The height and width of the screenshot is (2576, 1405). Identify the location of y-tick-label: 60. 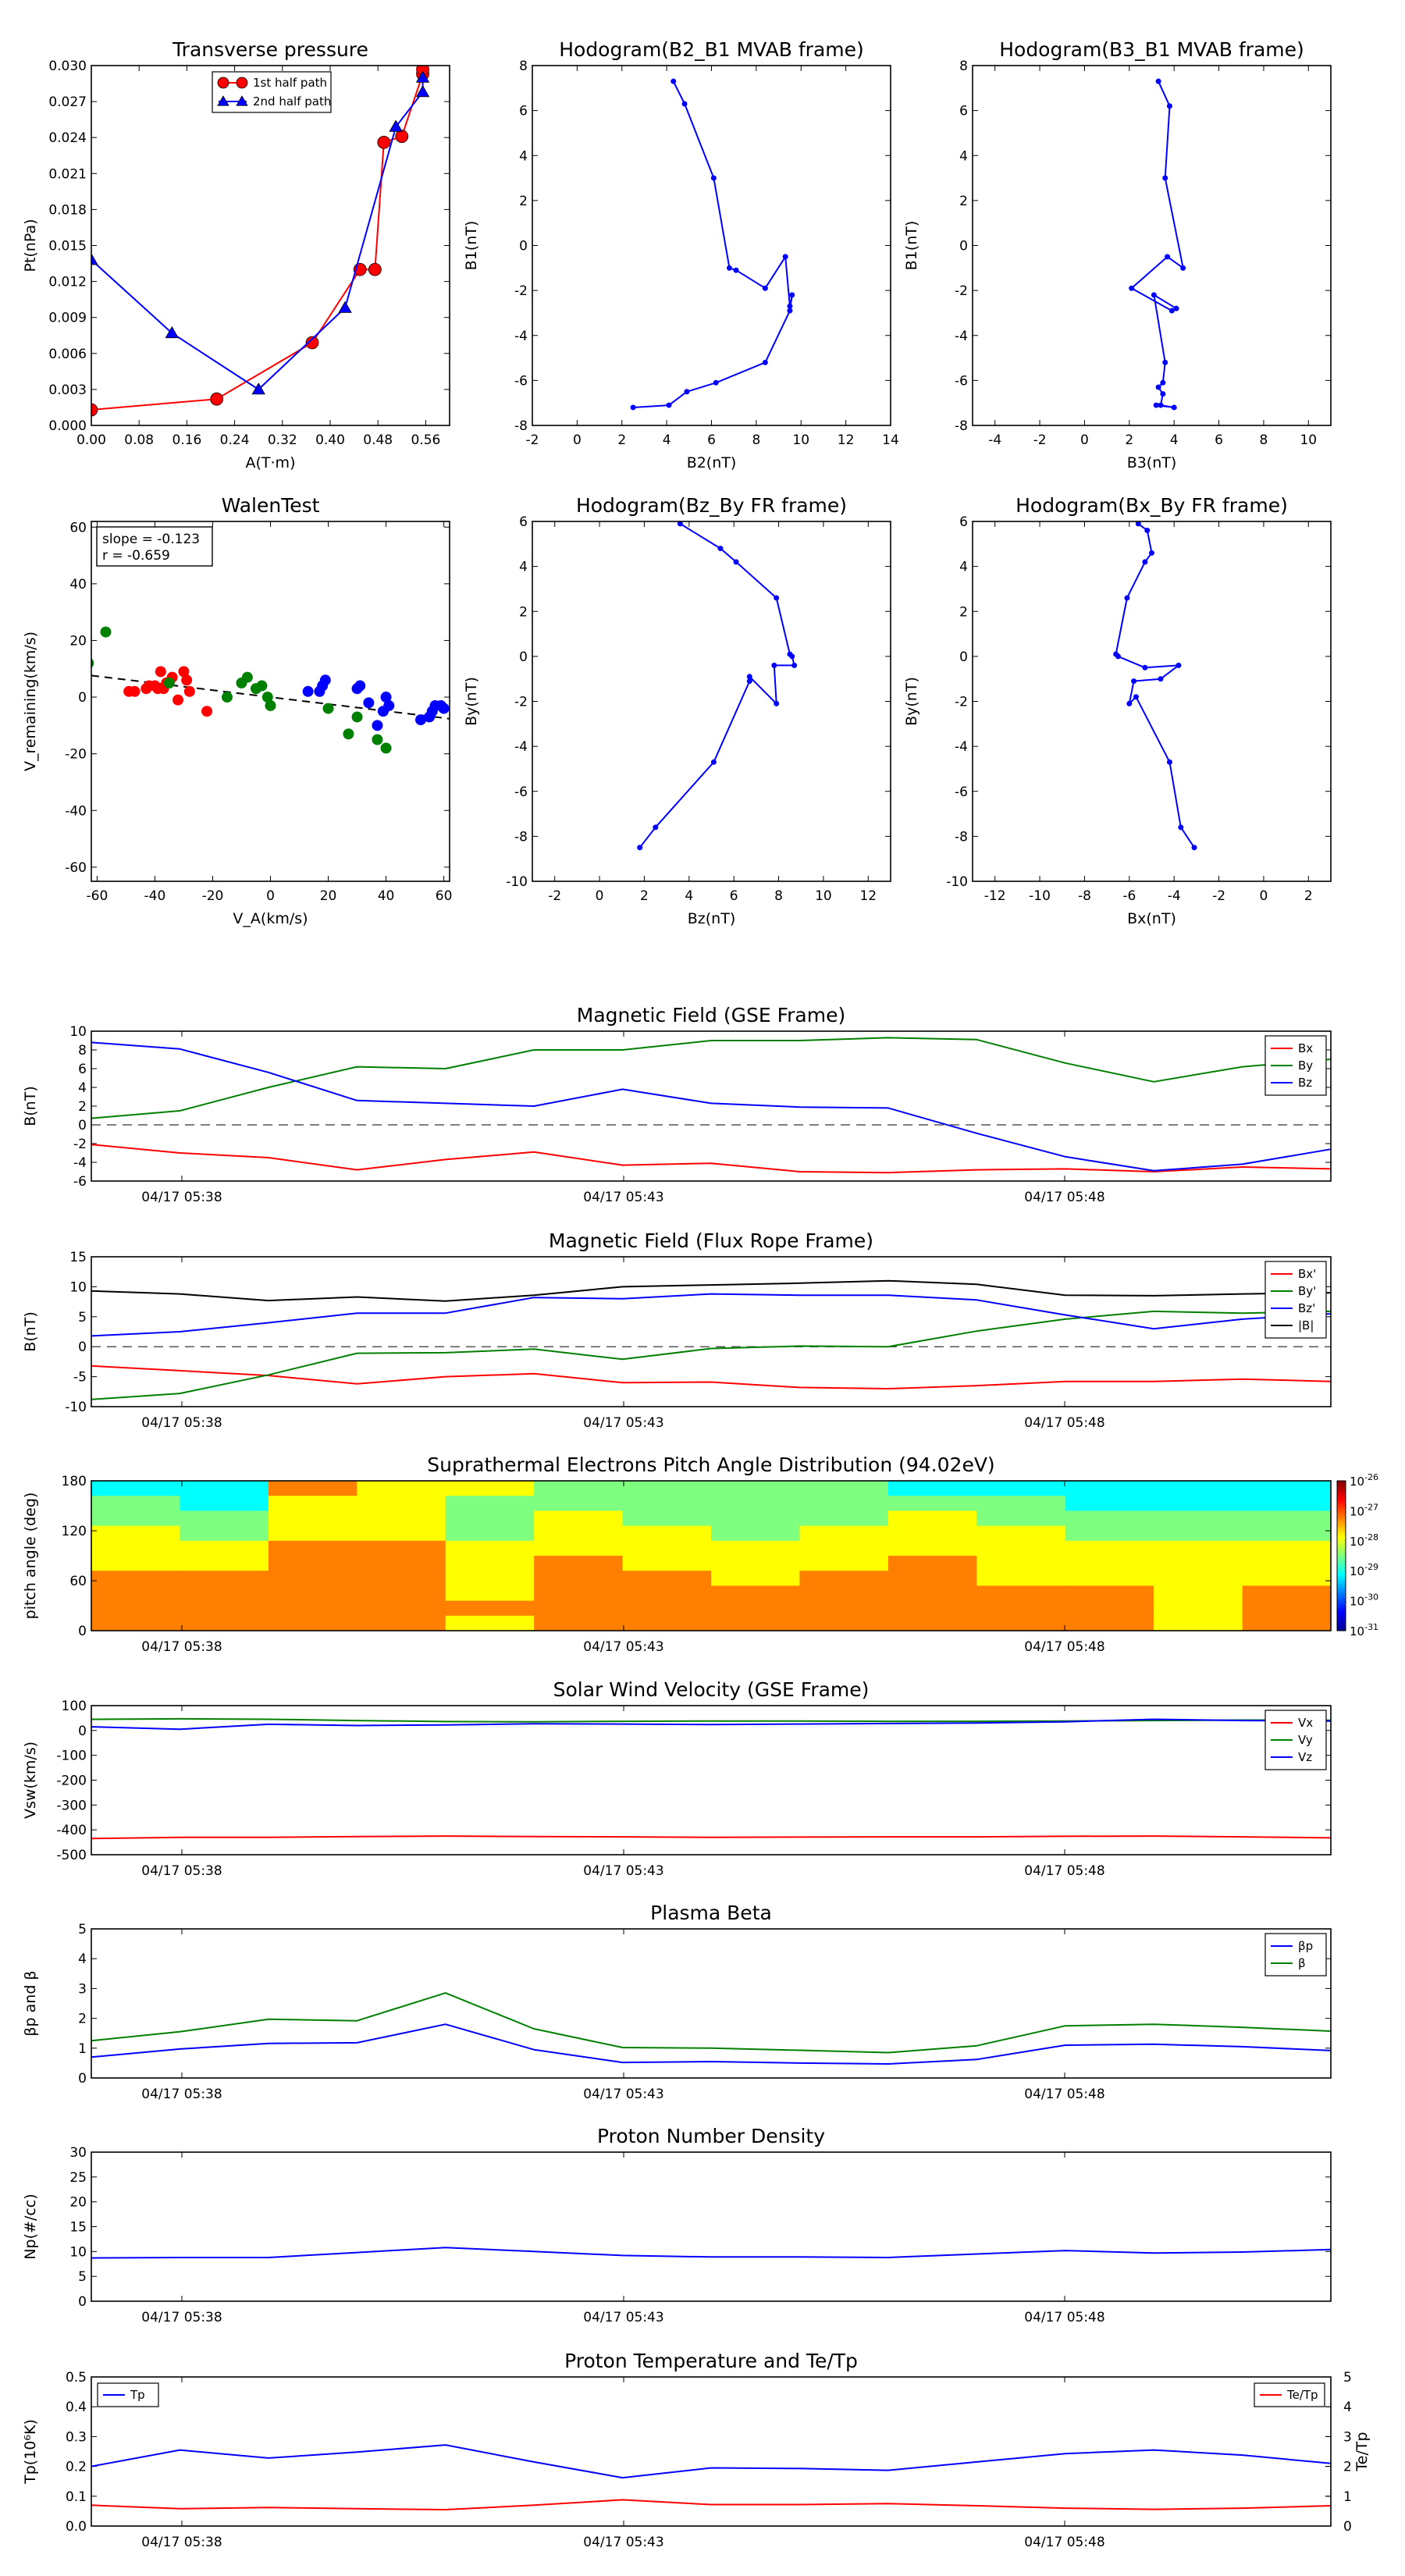
(78, 1581).